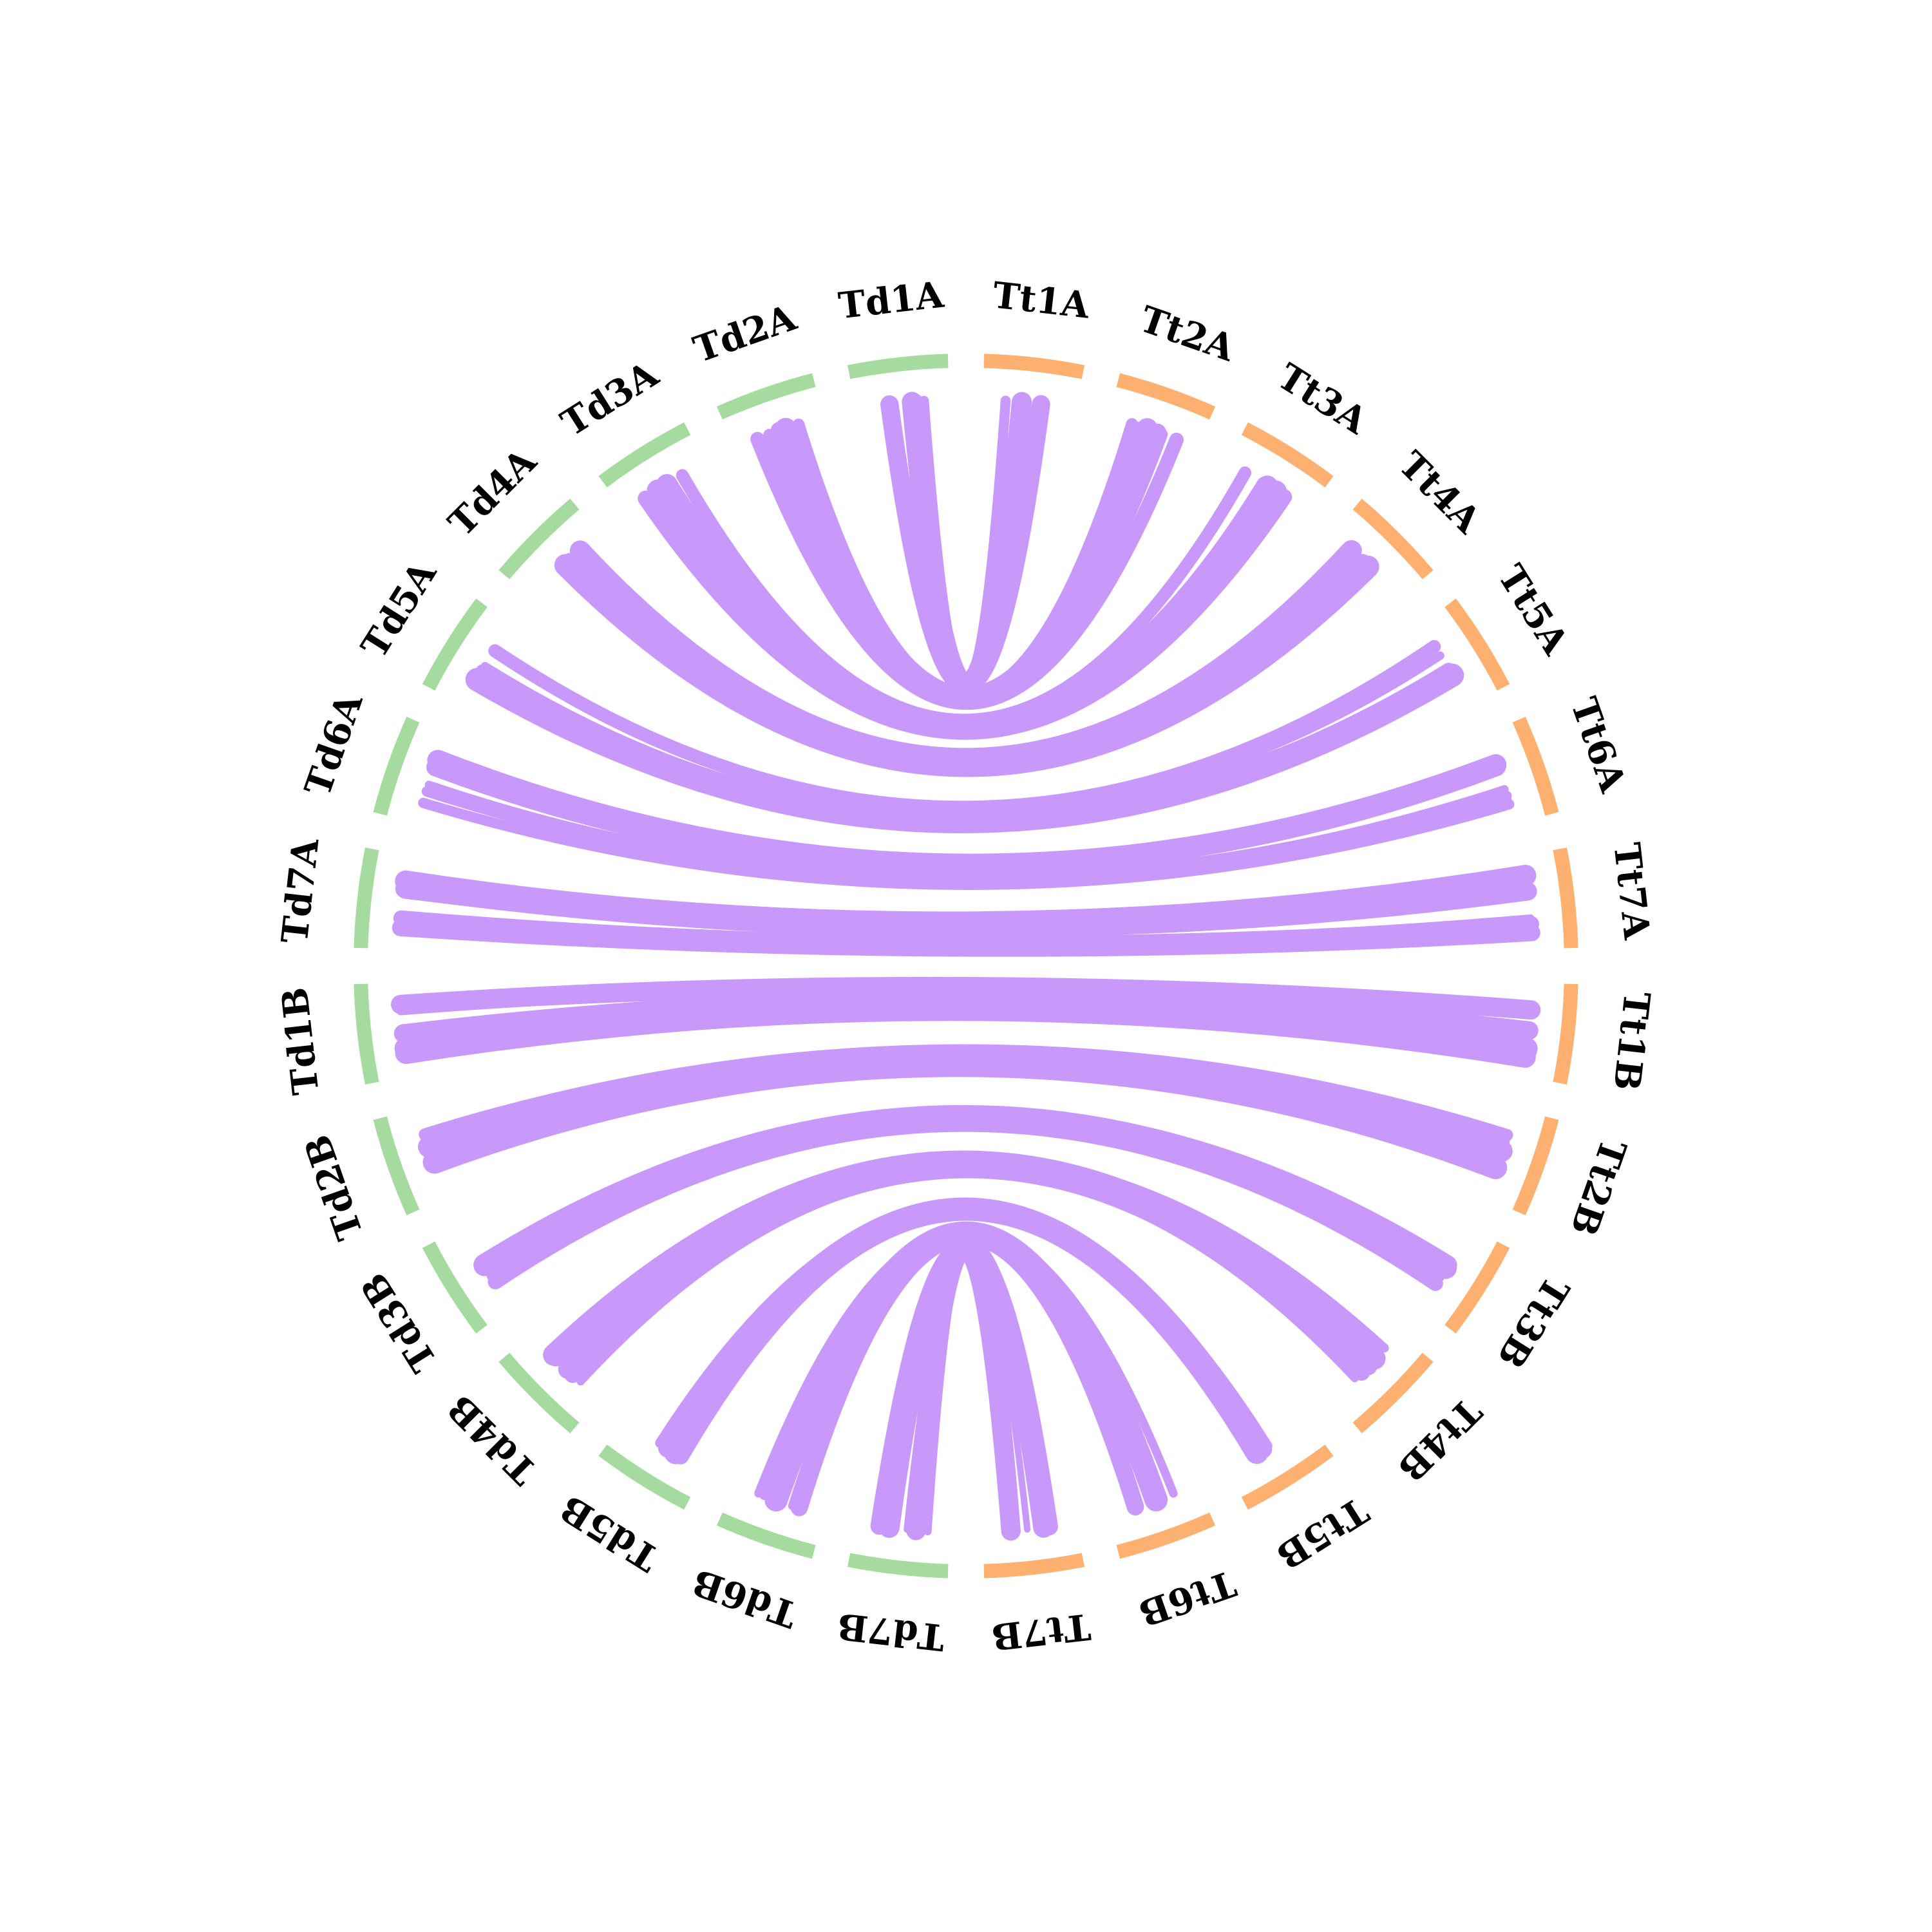 This screenshot has width=1932, height=1932. What do you see at coordinates (1040, 1632) in the screenshot?
I see `chromosome-label-tt7b: Tt7B` at bounding box center [1040, 1632].